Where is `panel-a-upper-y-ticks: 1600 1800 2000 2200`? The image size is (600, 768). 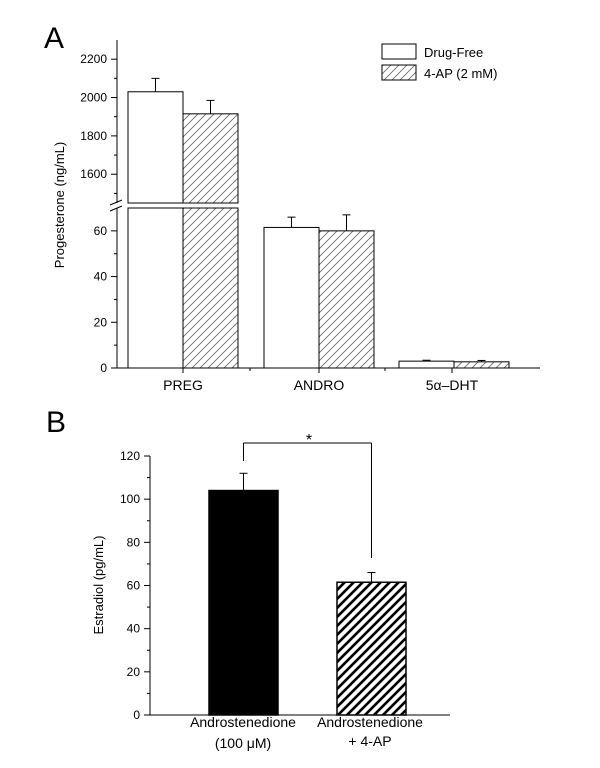 panel-a-upper-y-ticks: 1600 1800 2000 2200 is located at coordinates (98, 123).